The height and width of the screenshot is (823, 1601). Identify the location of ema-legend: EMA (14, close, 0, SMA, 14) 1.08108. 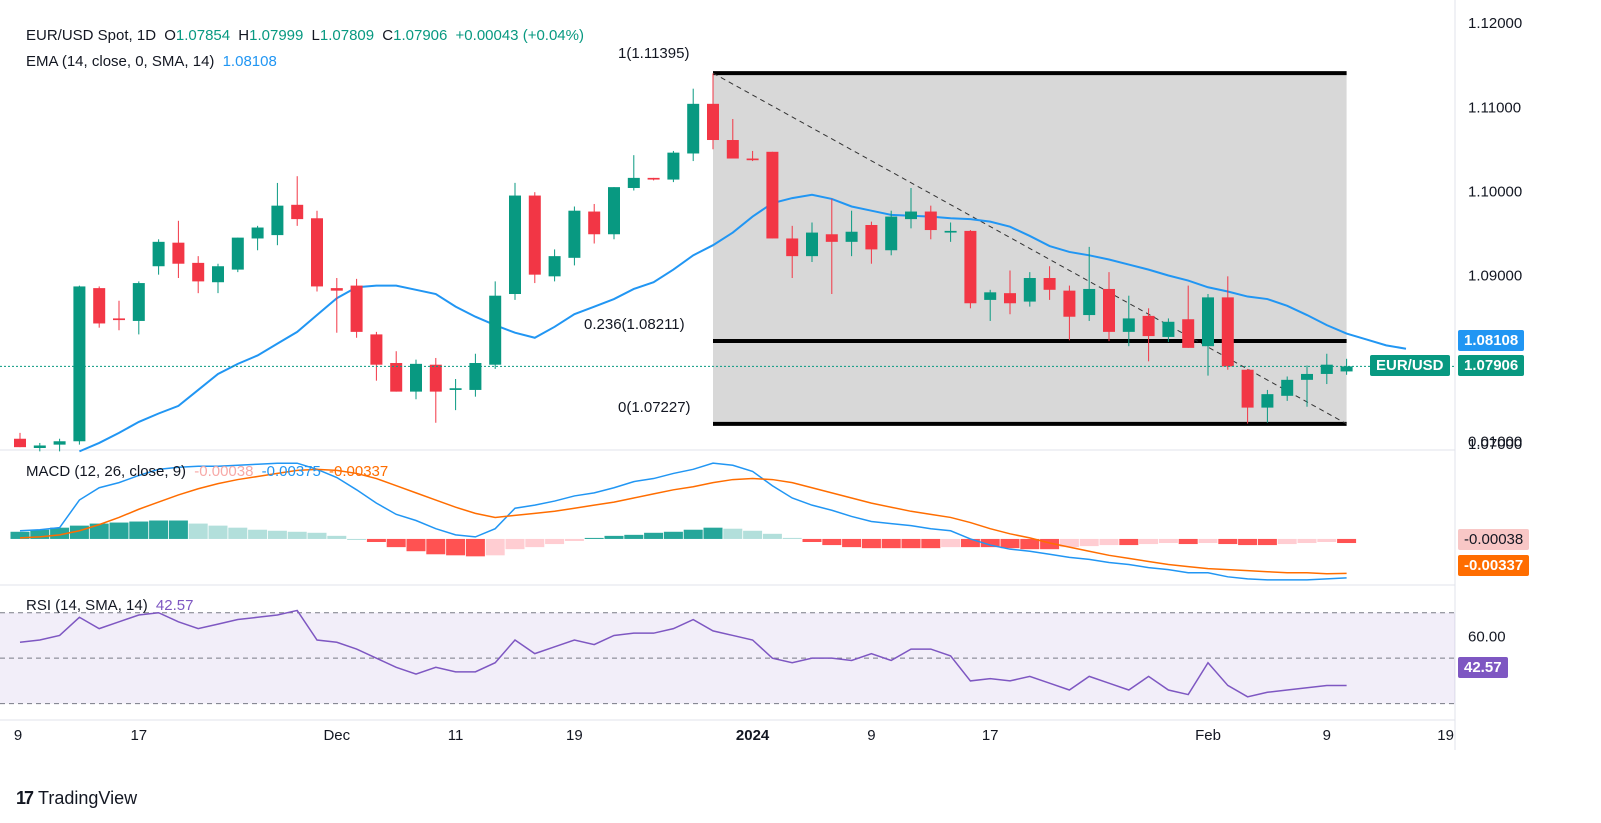
(153, 61).